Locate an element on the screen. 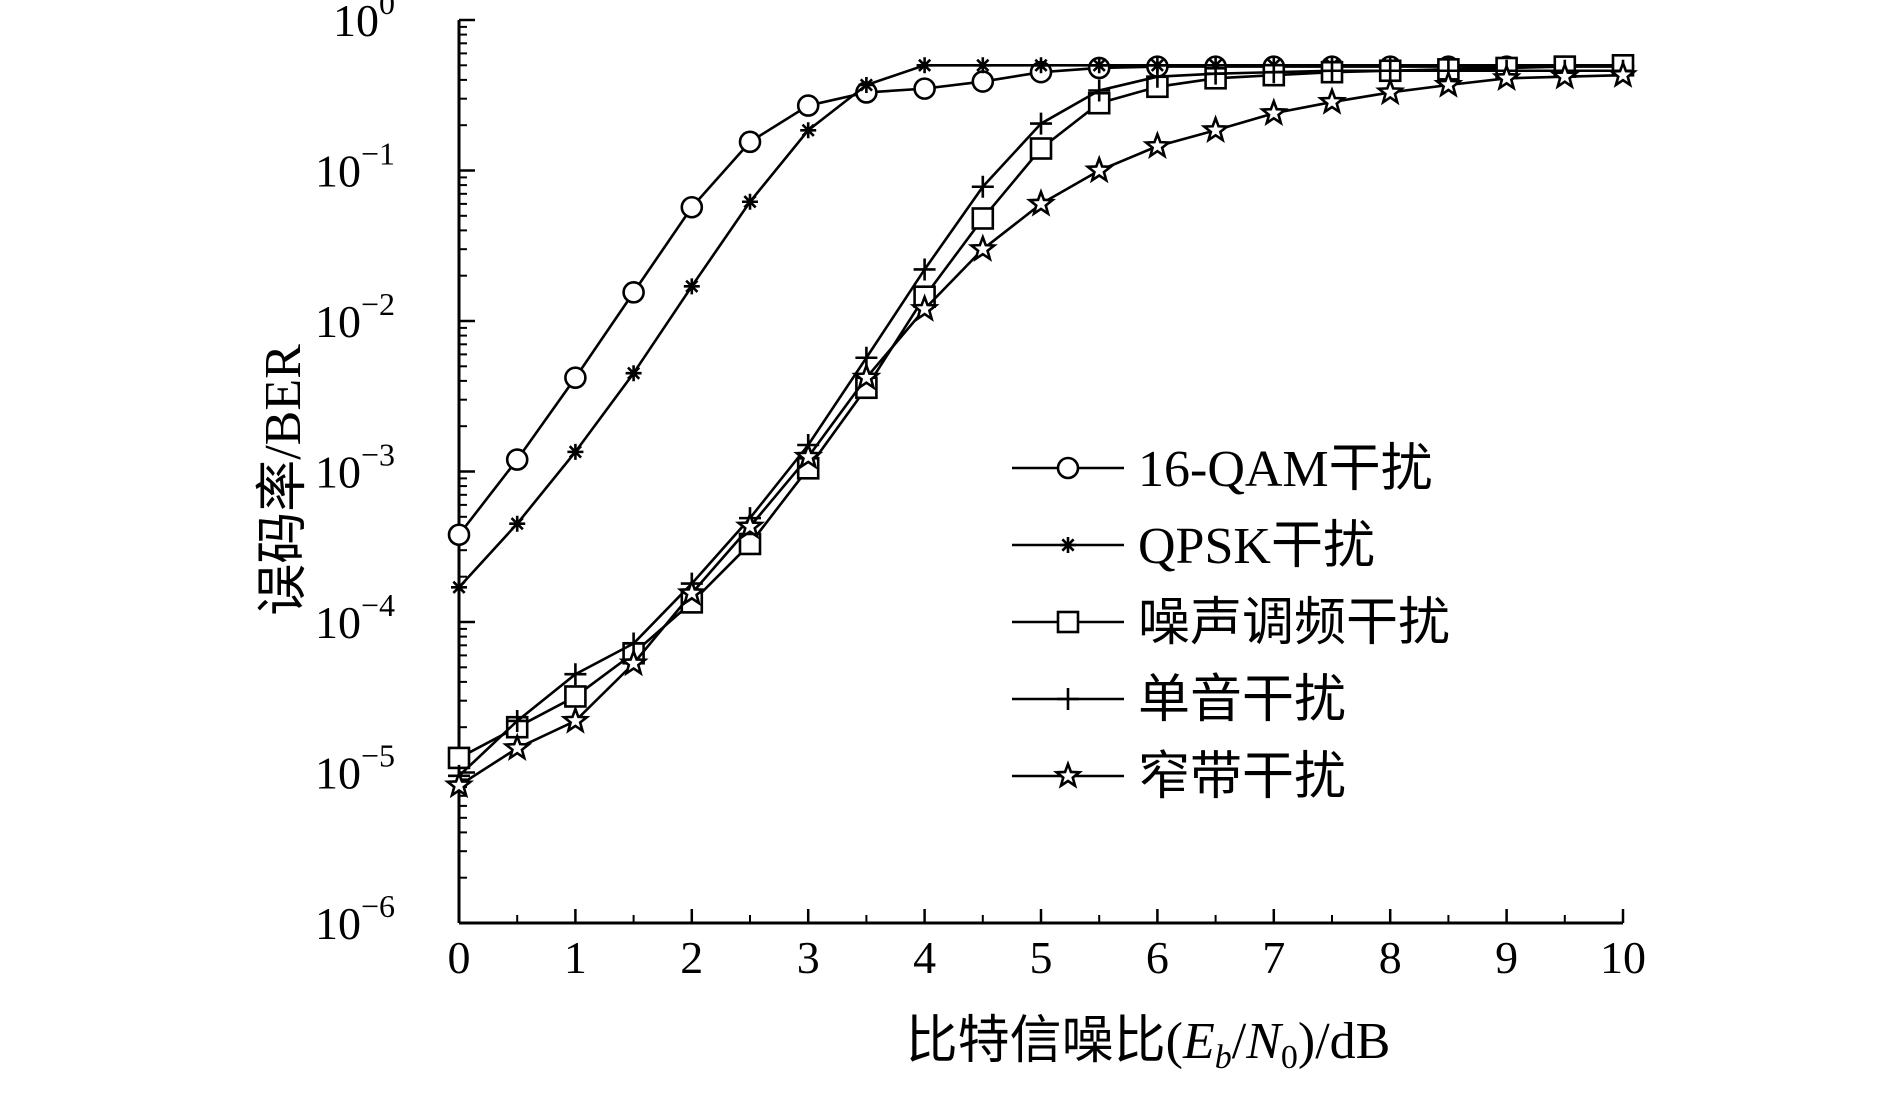 This screenshot has height=1095, width=1889. x-tick-label: 4 is located at coordinates (924, 957).